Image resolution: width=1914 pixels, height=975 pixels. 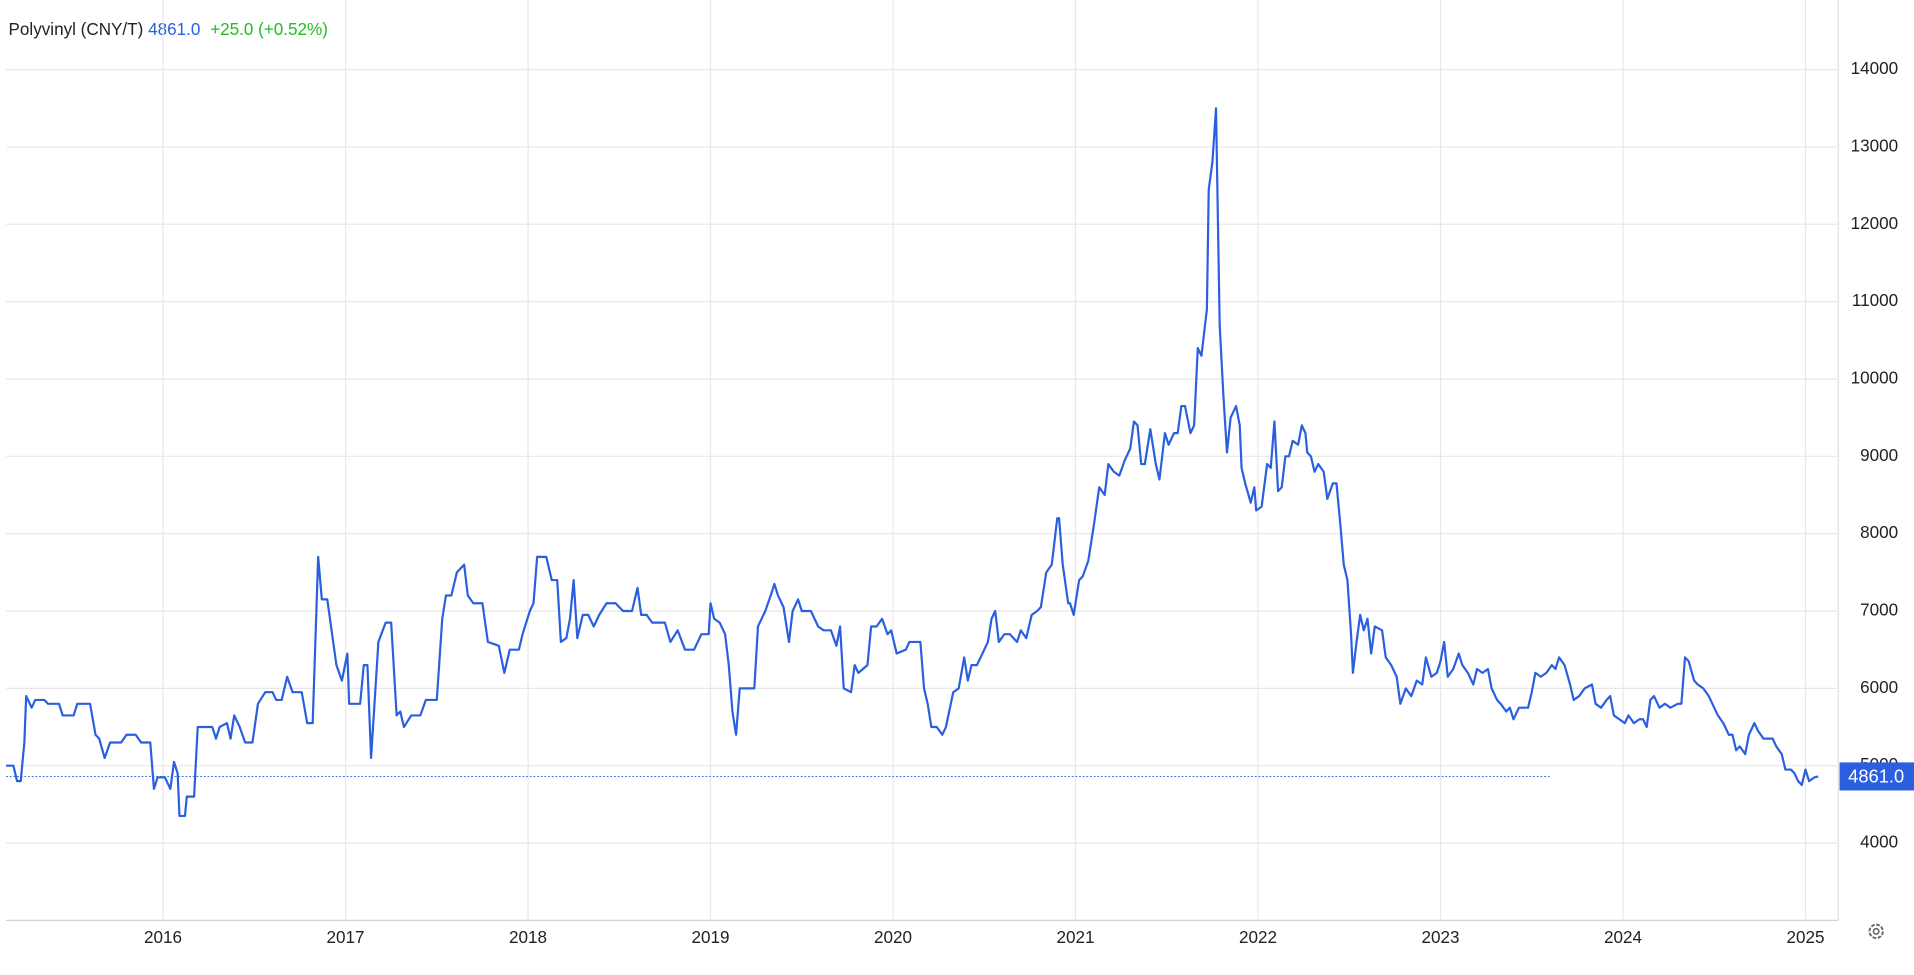 I want to click on y-tick-label: 10000, so click(x=1874, y=377).